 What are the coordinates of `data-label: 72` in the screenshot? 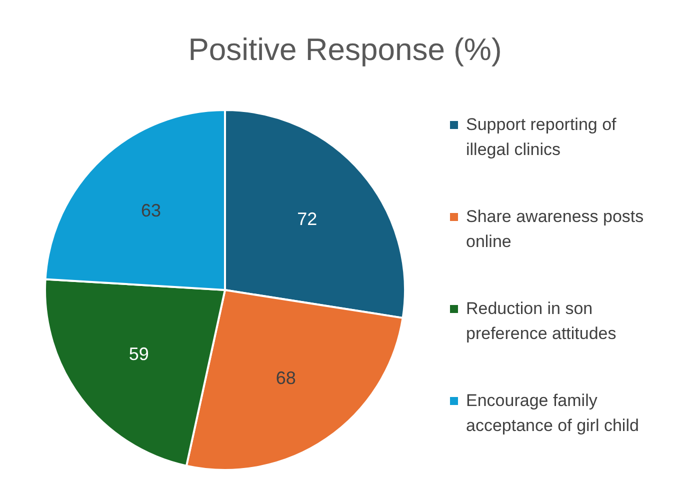 It's located at (307, 218).